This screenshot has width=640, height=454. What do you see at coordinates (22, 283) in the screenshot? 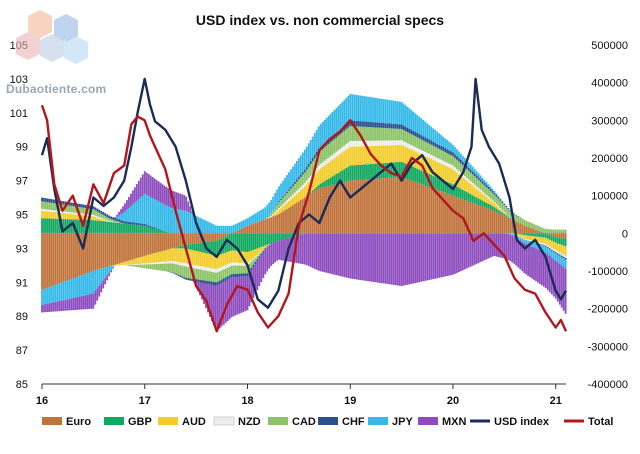
I see `left-tick-label: 91` at bounding box center [22, 283].